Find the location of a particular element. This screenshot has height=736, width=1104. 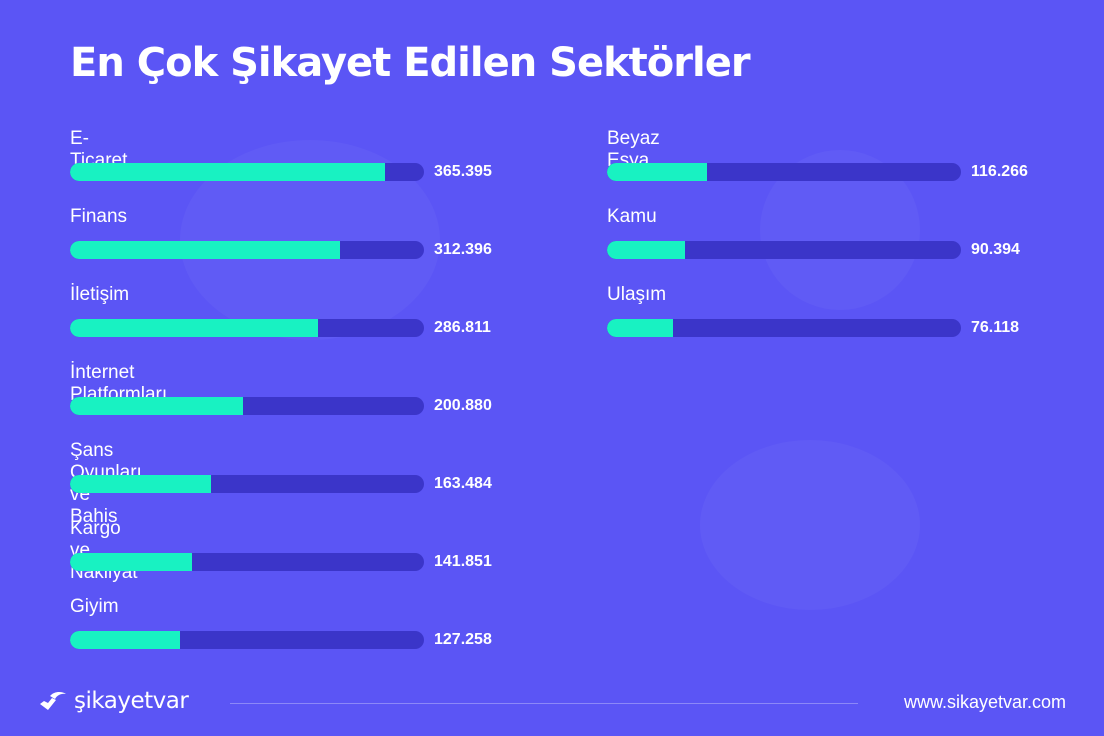

logo-text: şikayetvar is located at coordinates (131, 701).